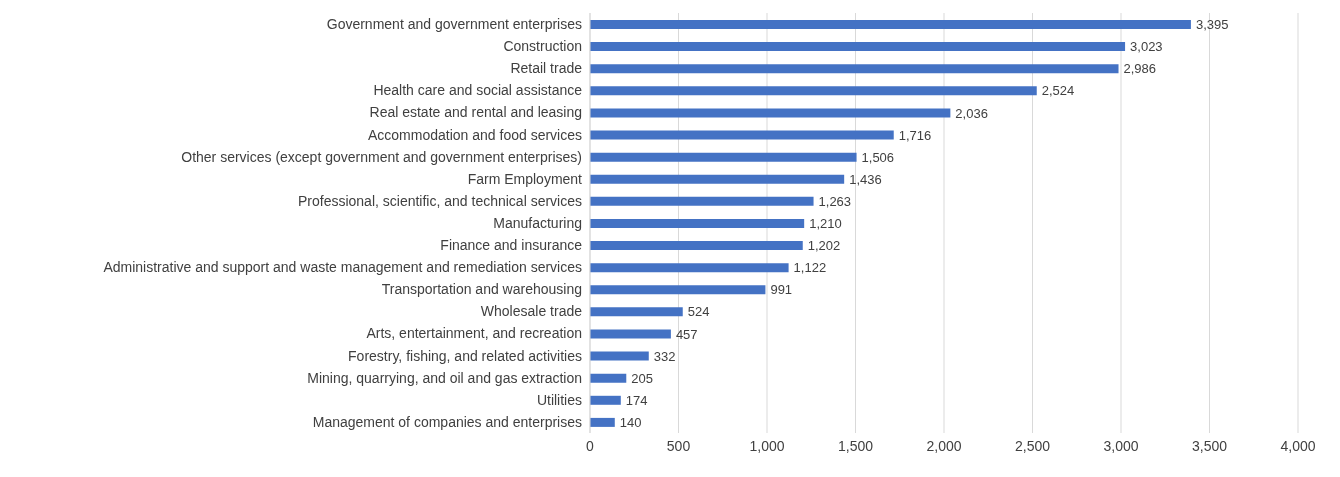 The height and width of the screenshot is (477, 1340). I want to click on y-tick-label: Real estate and rental and leasing, so click(475, 112).